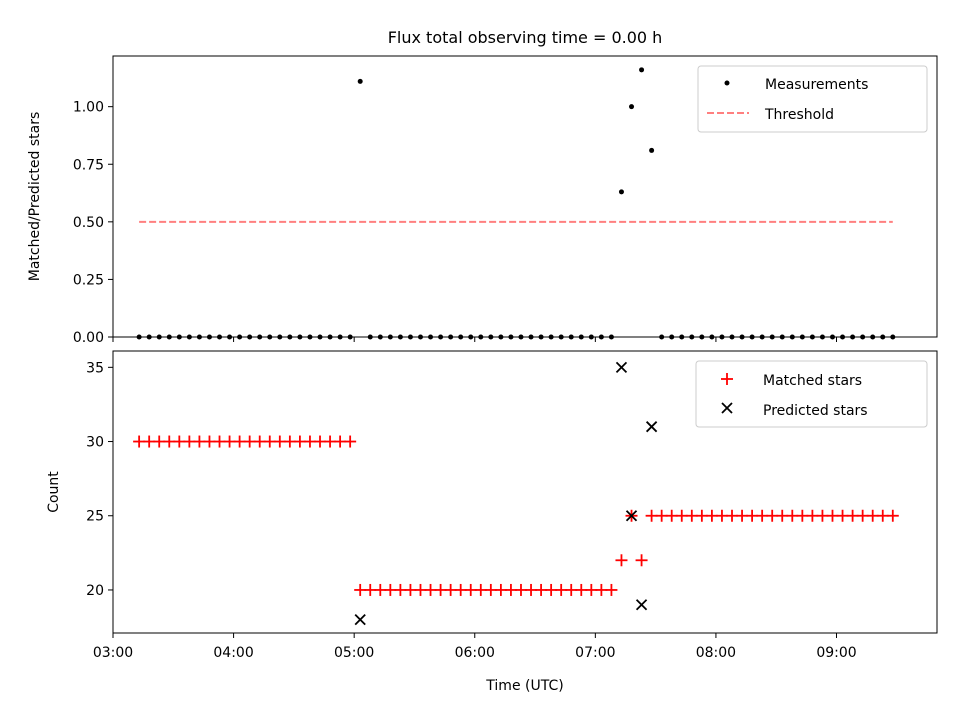  I want to click on x-axis-label: Time (UTC), so click(524, 686).